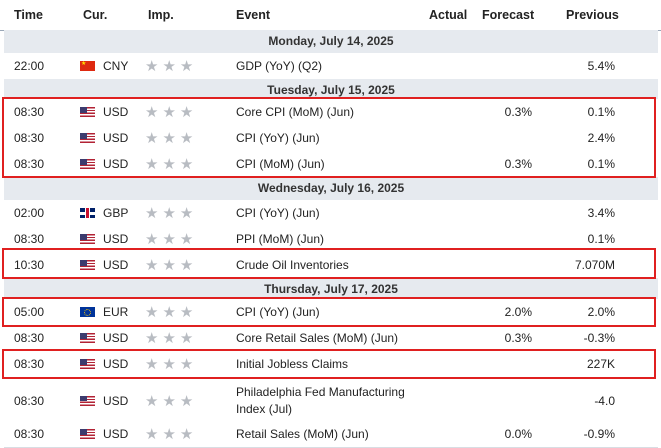 Image resolution: width=661 pixels, height=448 pixels. What do you see at coordinates (253, 15) in the screenshot?
I see `header-event: Event` at bounding box center [253, 15].